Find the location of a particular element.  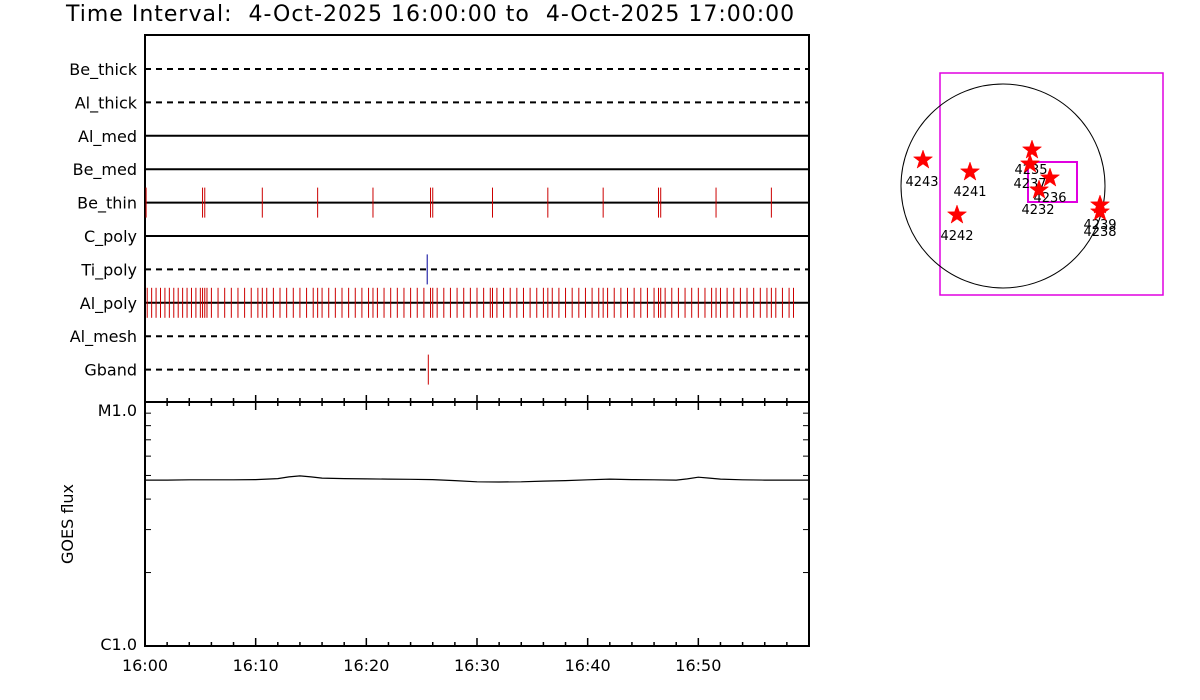

x-tick-label: 16:50 is located at coordinates (698, 665).